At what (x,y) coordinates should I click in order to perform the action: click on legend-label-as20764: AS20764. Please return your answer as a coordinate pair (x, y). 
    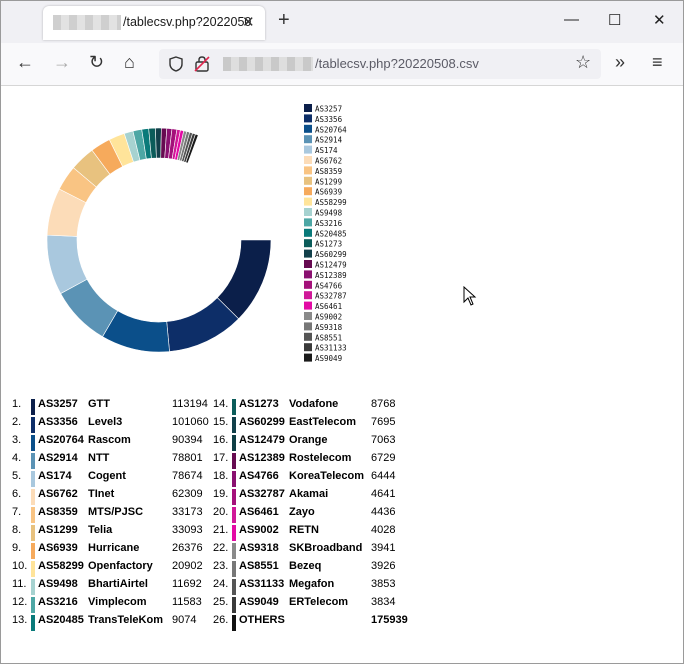
    Looking at the image, I should click on (331, 129).